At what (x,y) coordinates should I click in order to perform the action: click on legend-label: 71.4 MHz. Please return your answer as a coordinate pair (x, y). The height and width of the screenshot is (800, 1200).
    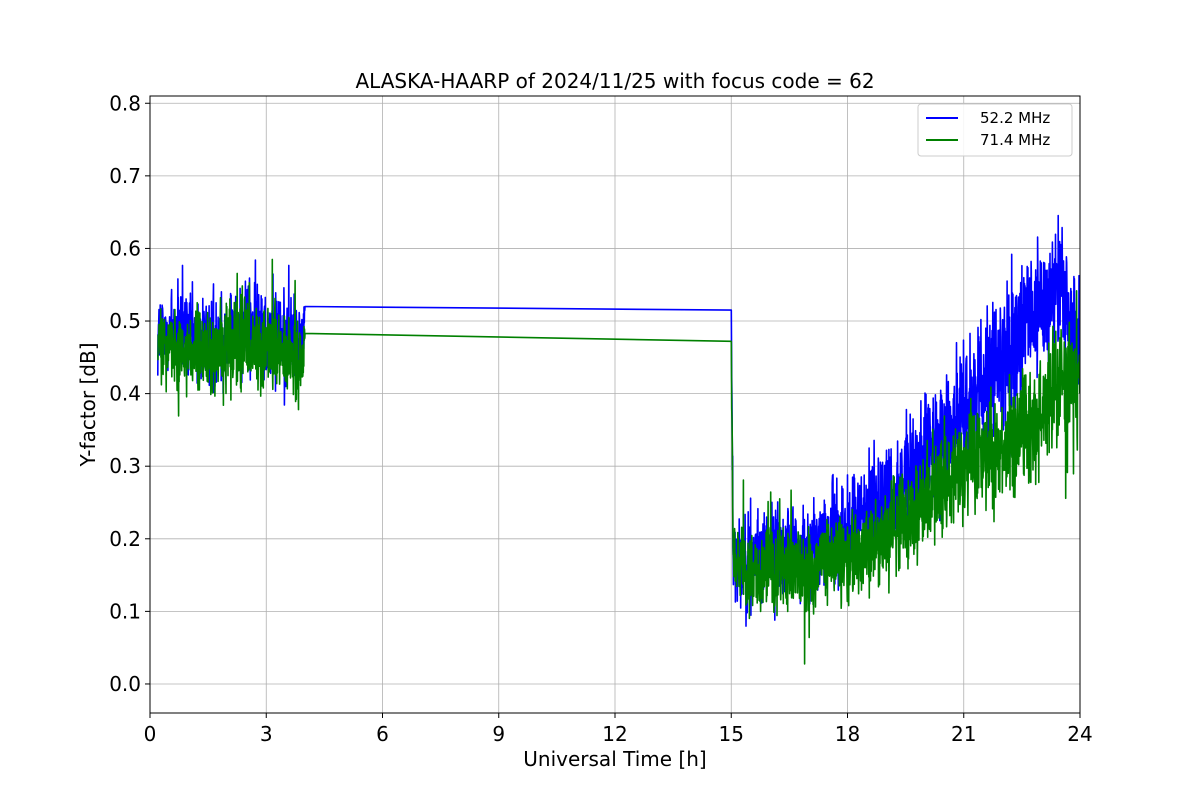
    Looking at the image, I should click on (1015, 140).